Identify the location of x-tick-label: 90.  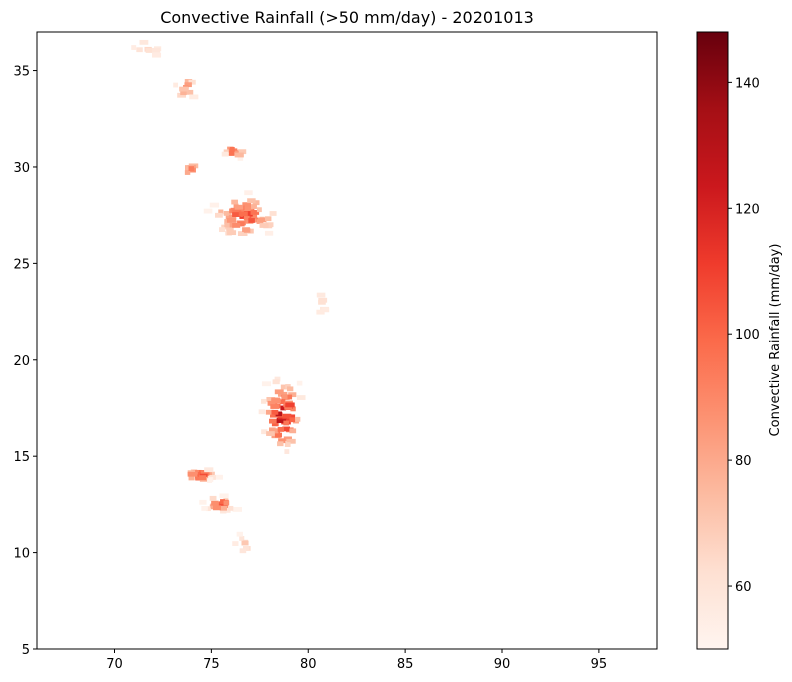
(502, 664).